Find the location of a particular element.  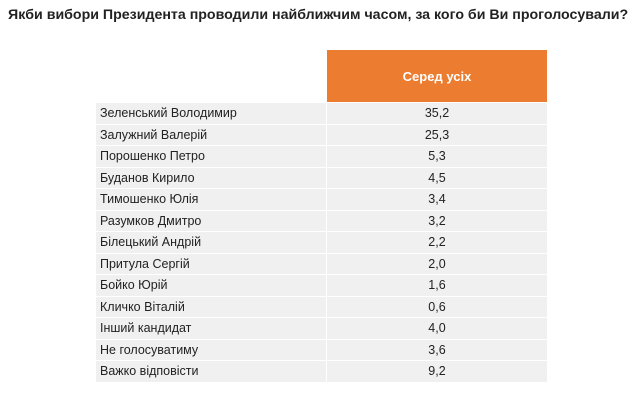

table-row: Тимошенко Юлія 3,4 is located at coordinates (321, 199).